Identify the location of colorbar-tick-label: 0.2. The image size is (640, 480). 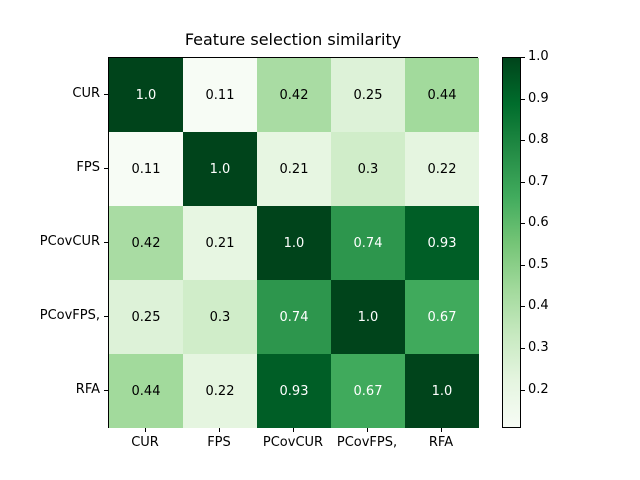
(538, 389).